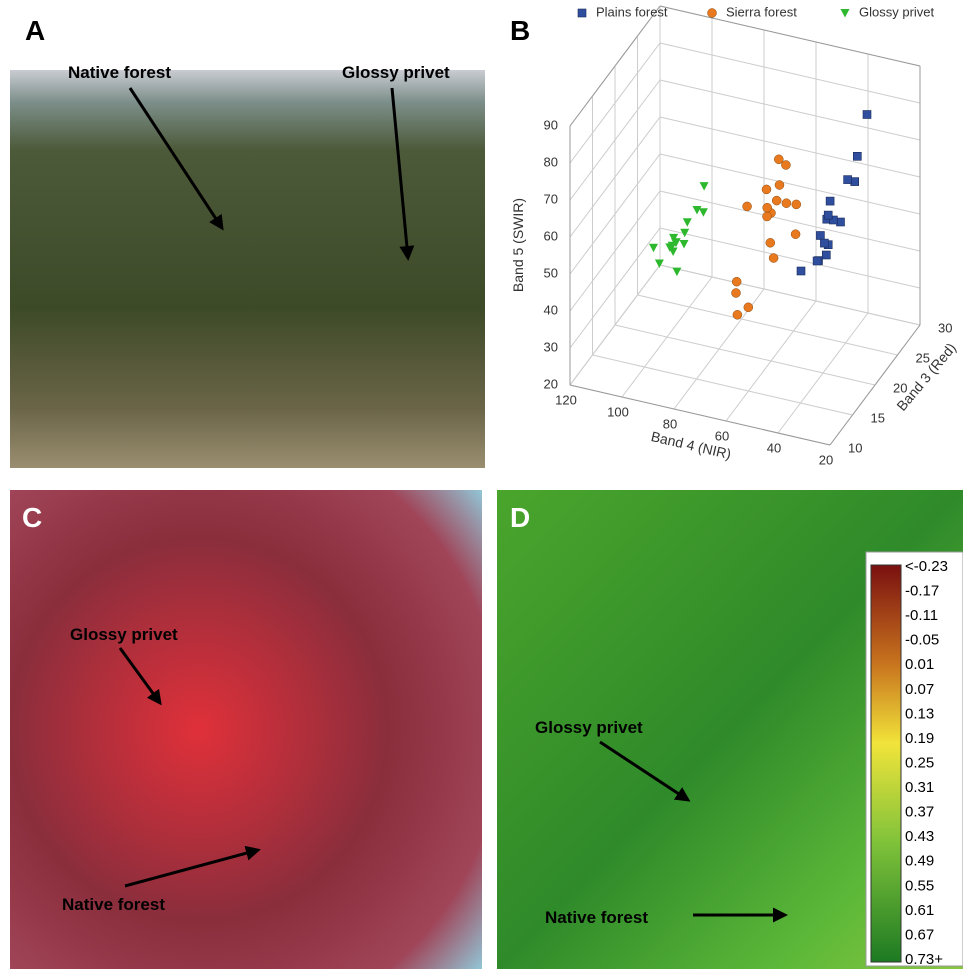  Describe the element at coordinates (945, 327) in the screenshot. I see `y-tick-label: 30` at that location.